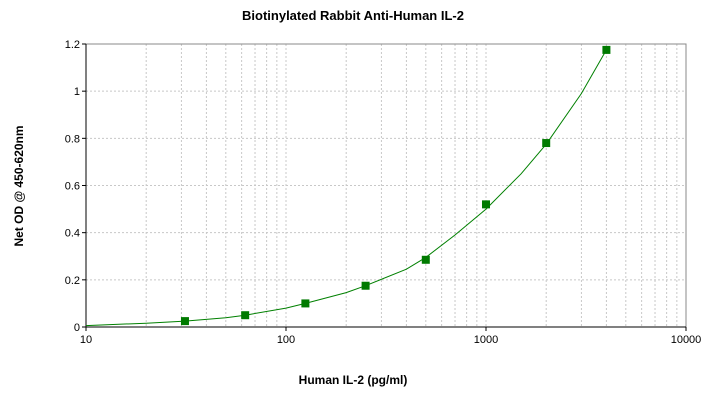 Image resolution: width=706 pixels, height=404 pixels. I want to click on y-tick-label: 0.6, so click(72, 187).